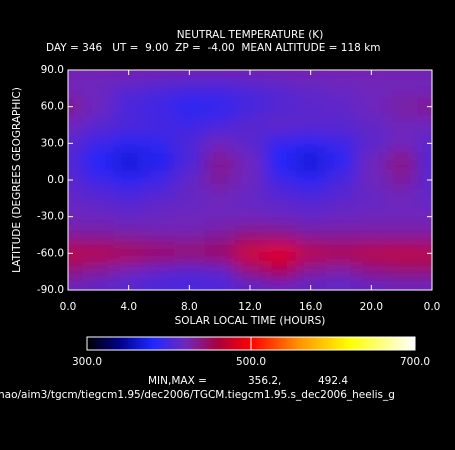 This screenshot has width=455, height=450. I want to click on y-tick-label: -30.0, so click(50, 217).